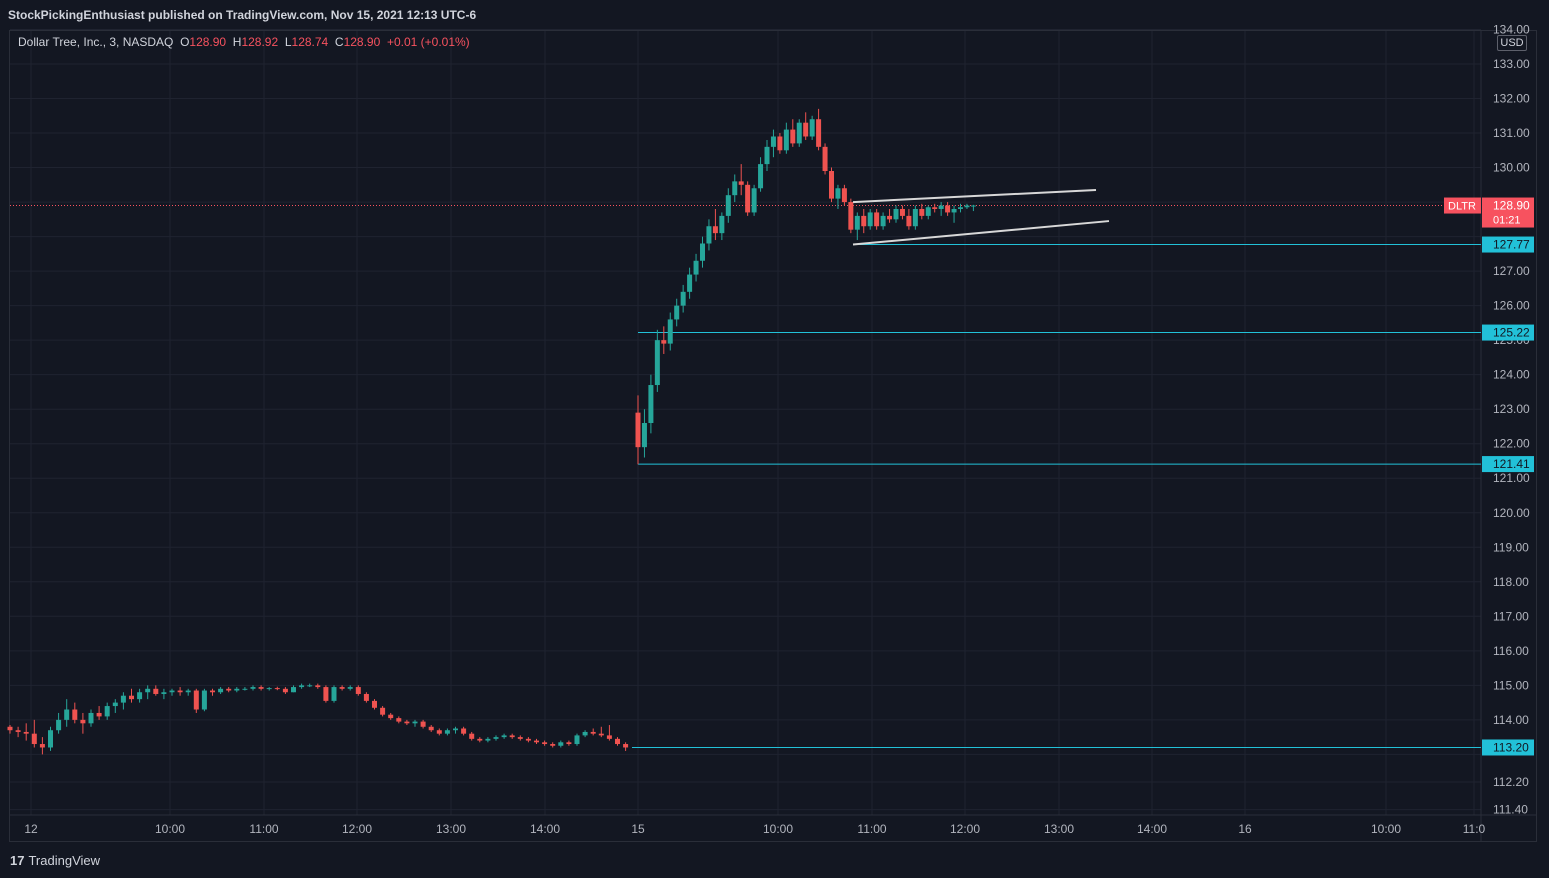 The image size is (1549, 878). What do you see at coordinates (1511, 444) in the screenshot?
I see `y-tick-label: 122.00` at bounding box center [1511, 444].